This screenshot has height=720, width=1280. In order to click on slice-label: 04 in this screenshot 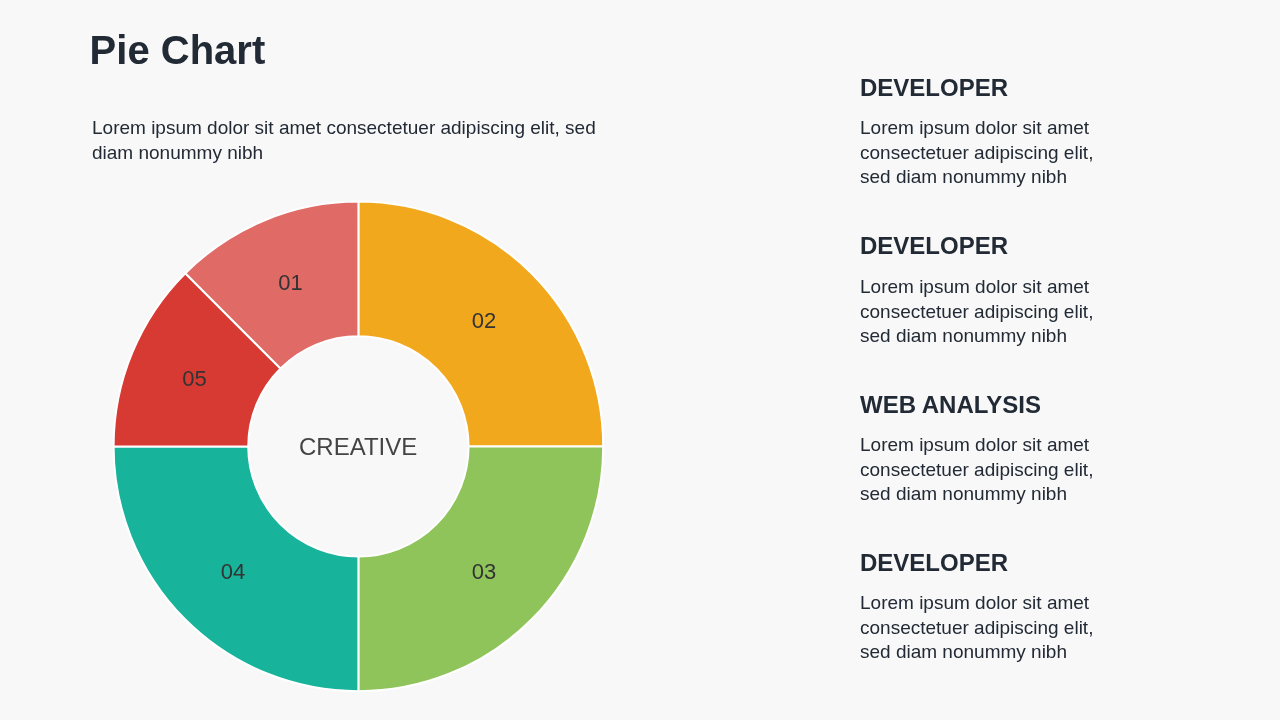, I will do `click(233, 572)`.